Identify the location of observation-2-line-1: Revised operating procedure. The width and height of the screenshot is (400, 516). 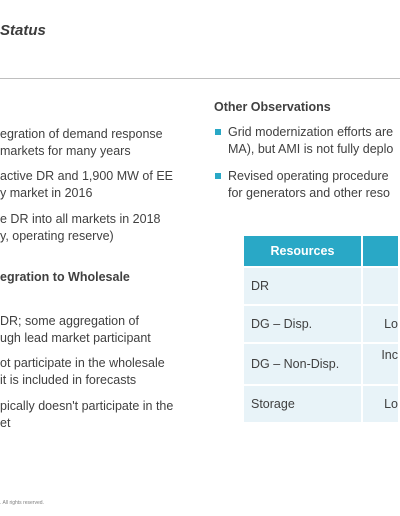
(308, 176).